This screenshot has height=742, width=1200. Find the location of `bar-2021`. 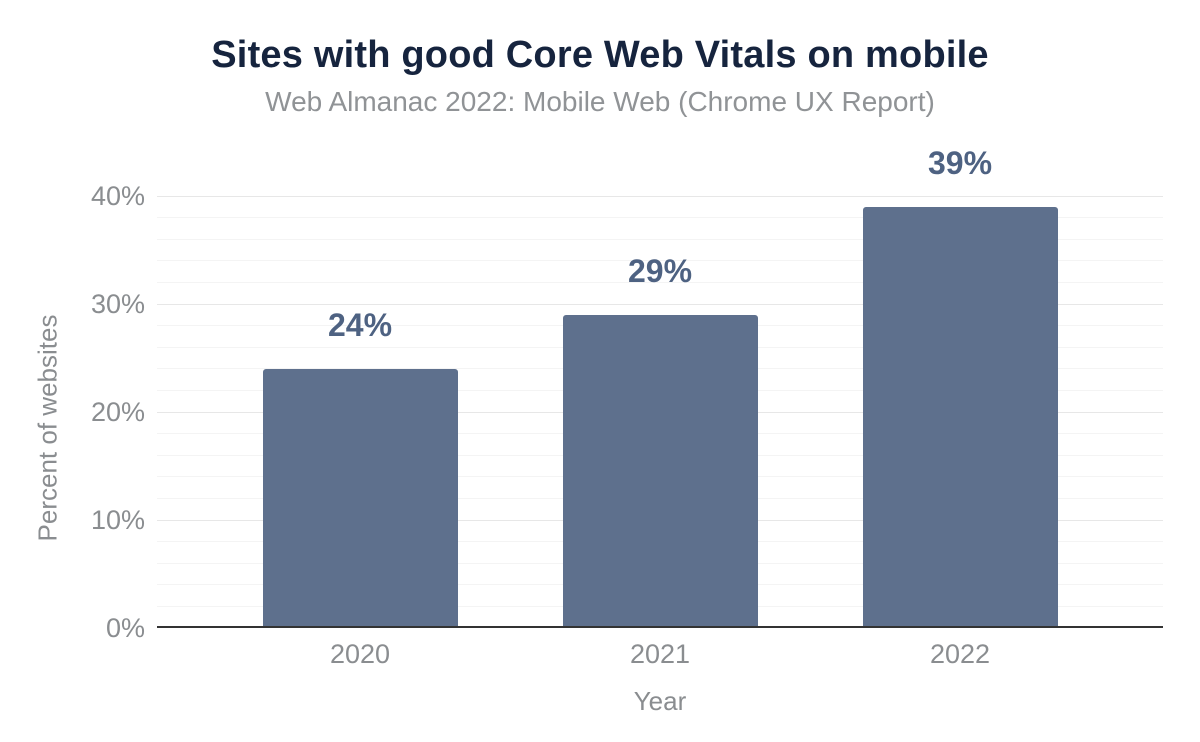

bar-2021 is located at coordinates (660, 471).